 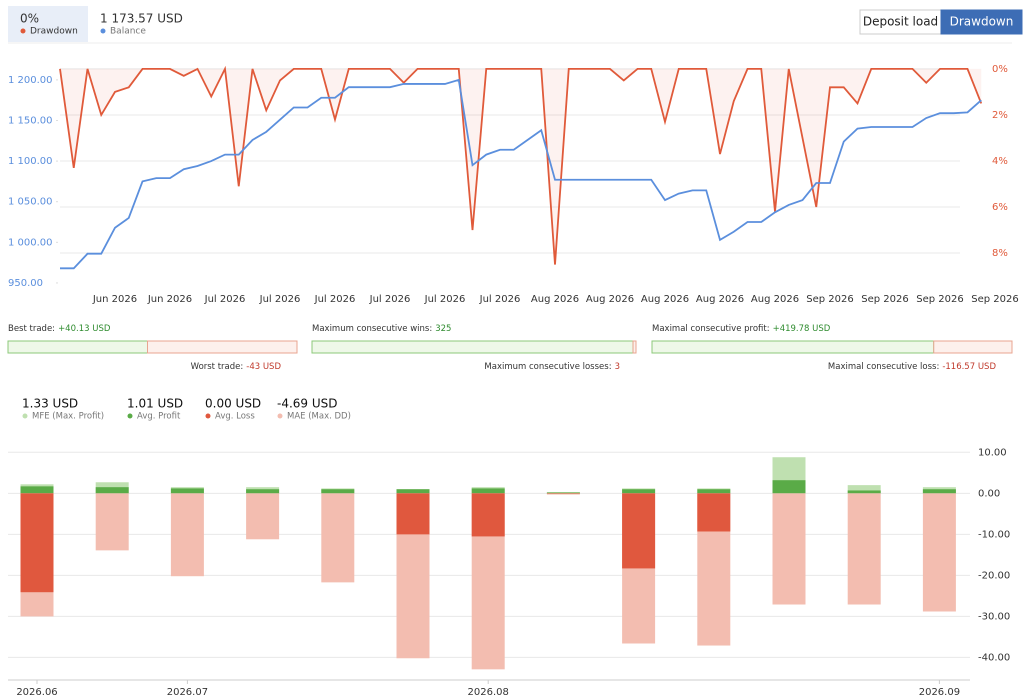 I want to click on y-tick-label: -20.00, so click(x=994, y=575).